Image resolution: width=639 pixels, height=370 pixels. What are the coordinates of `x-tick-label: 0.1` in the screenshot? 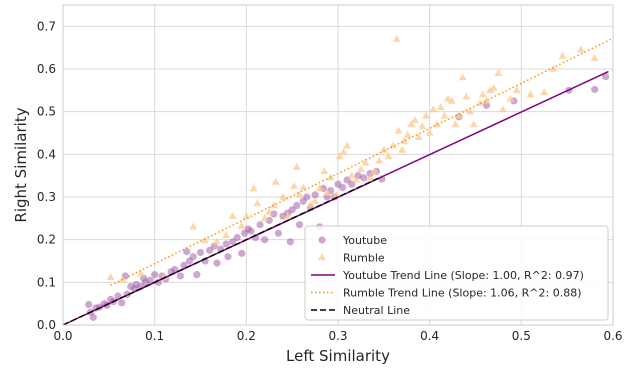 It's located at (154, 336).